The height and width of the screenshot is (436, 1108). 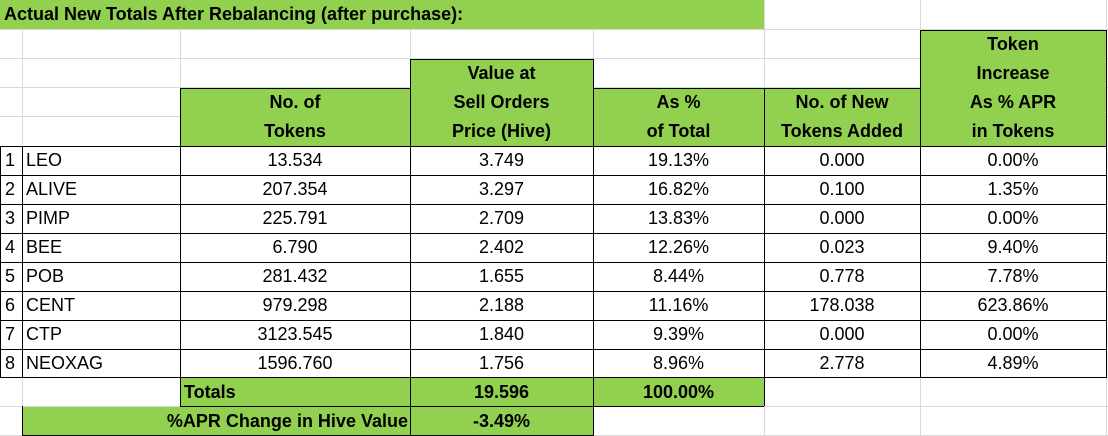 I want to click on totals-value: 19.596, so click(x=501, y=392).